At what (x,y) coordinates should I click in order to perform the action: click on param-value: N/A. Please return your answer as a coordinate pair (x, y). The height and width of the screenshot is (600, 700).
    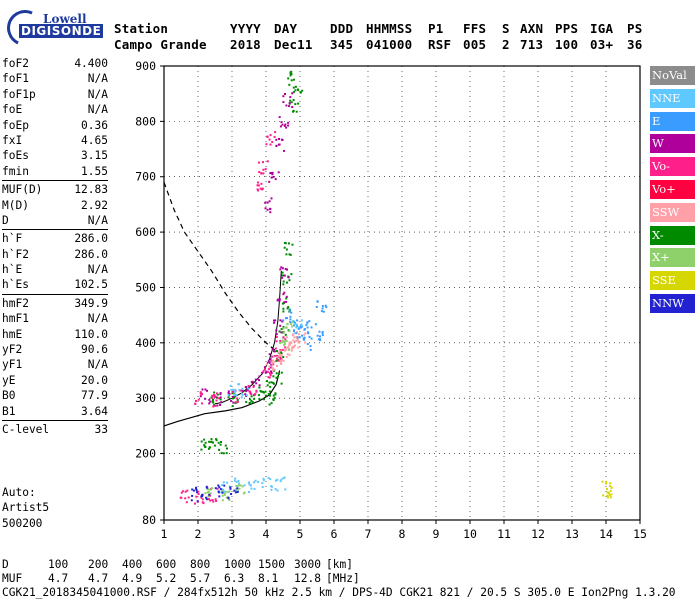
    Looking at the image, I should click on (97, 79).